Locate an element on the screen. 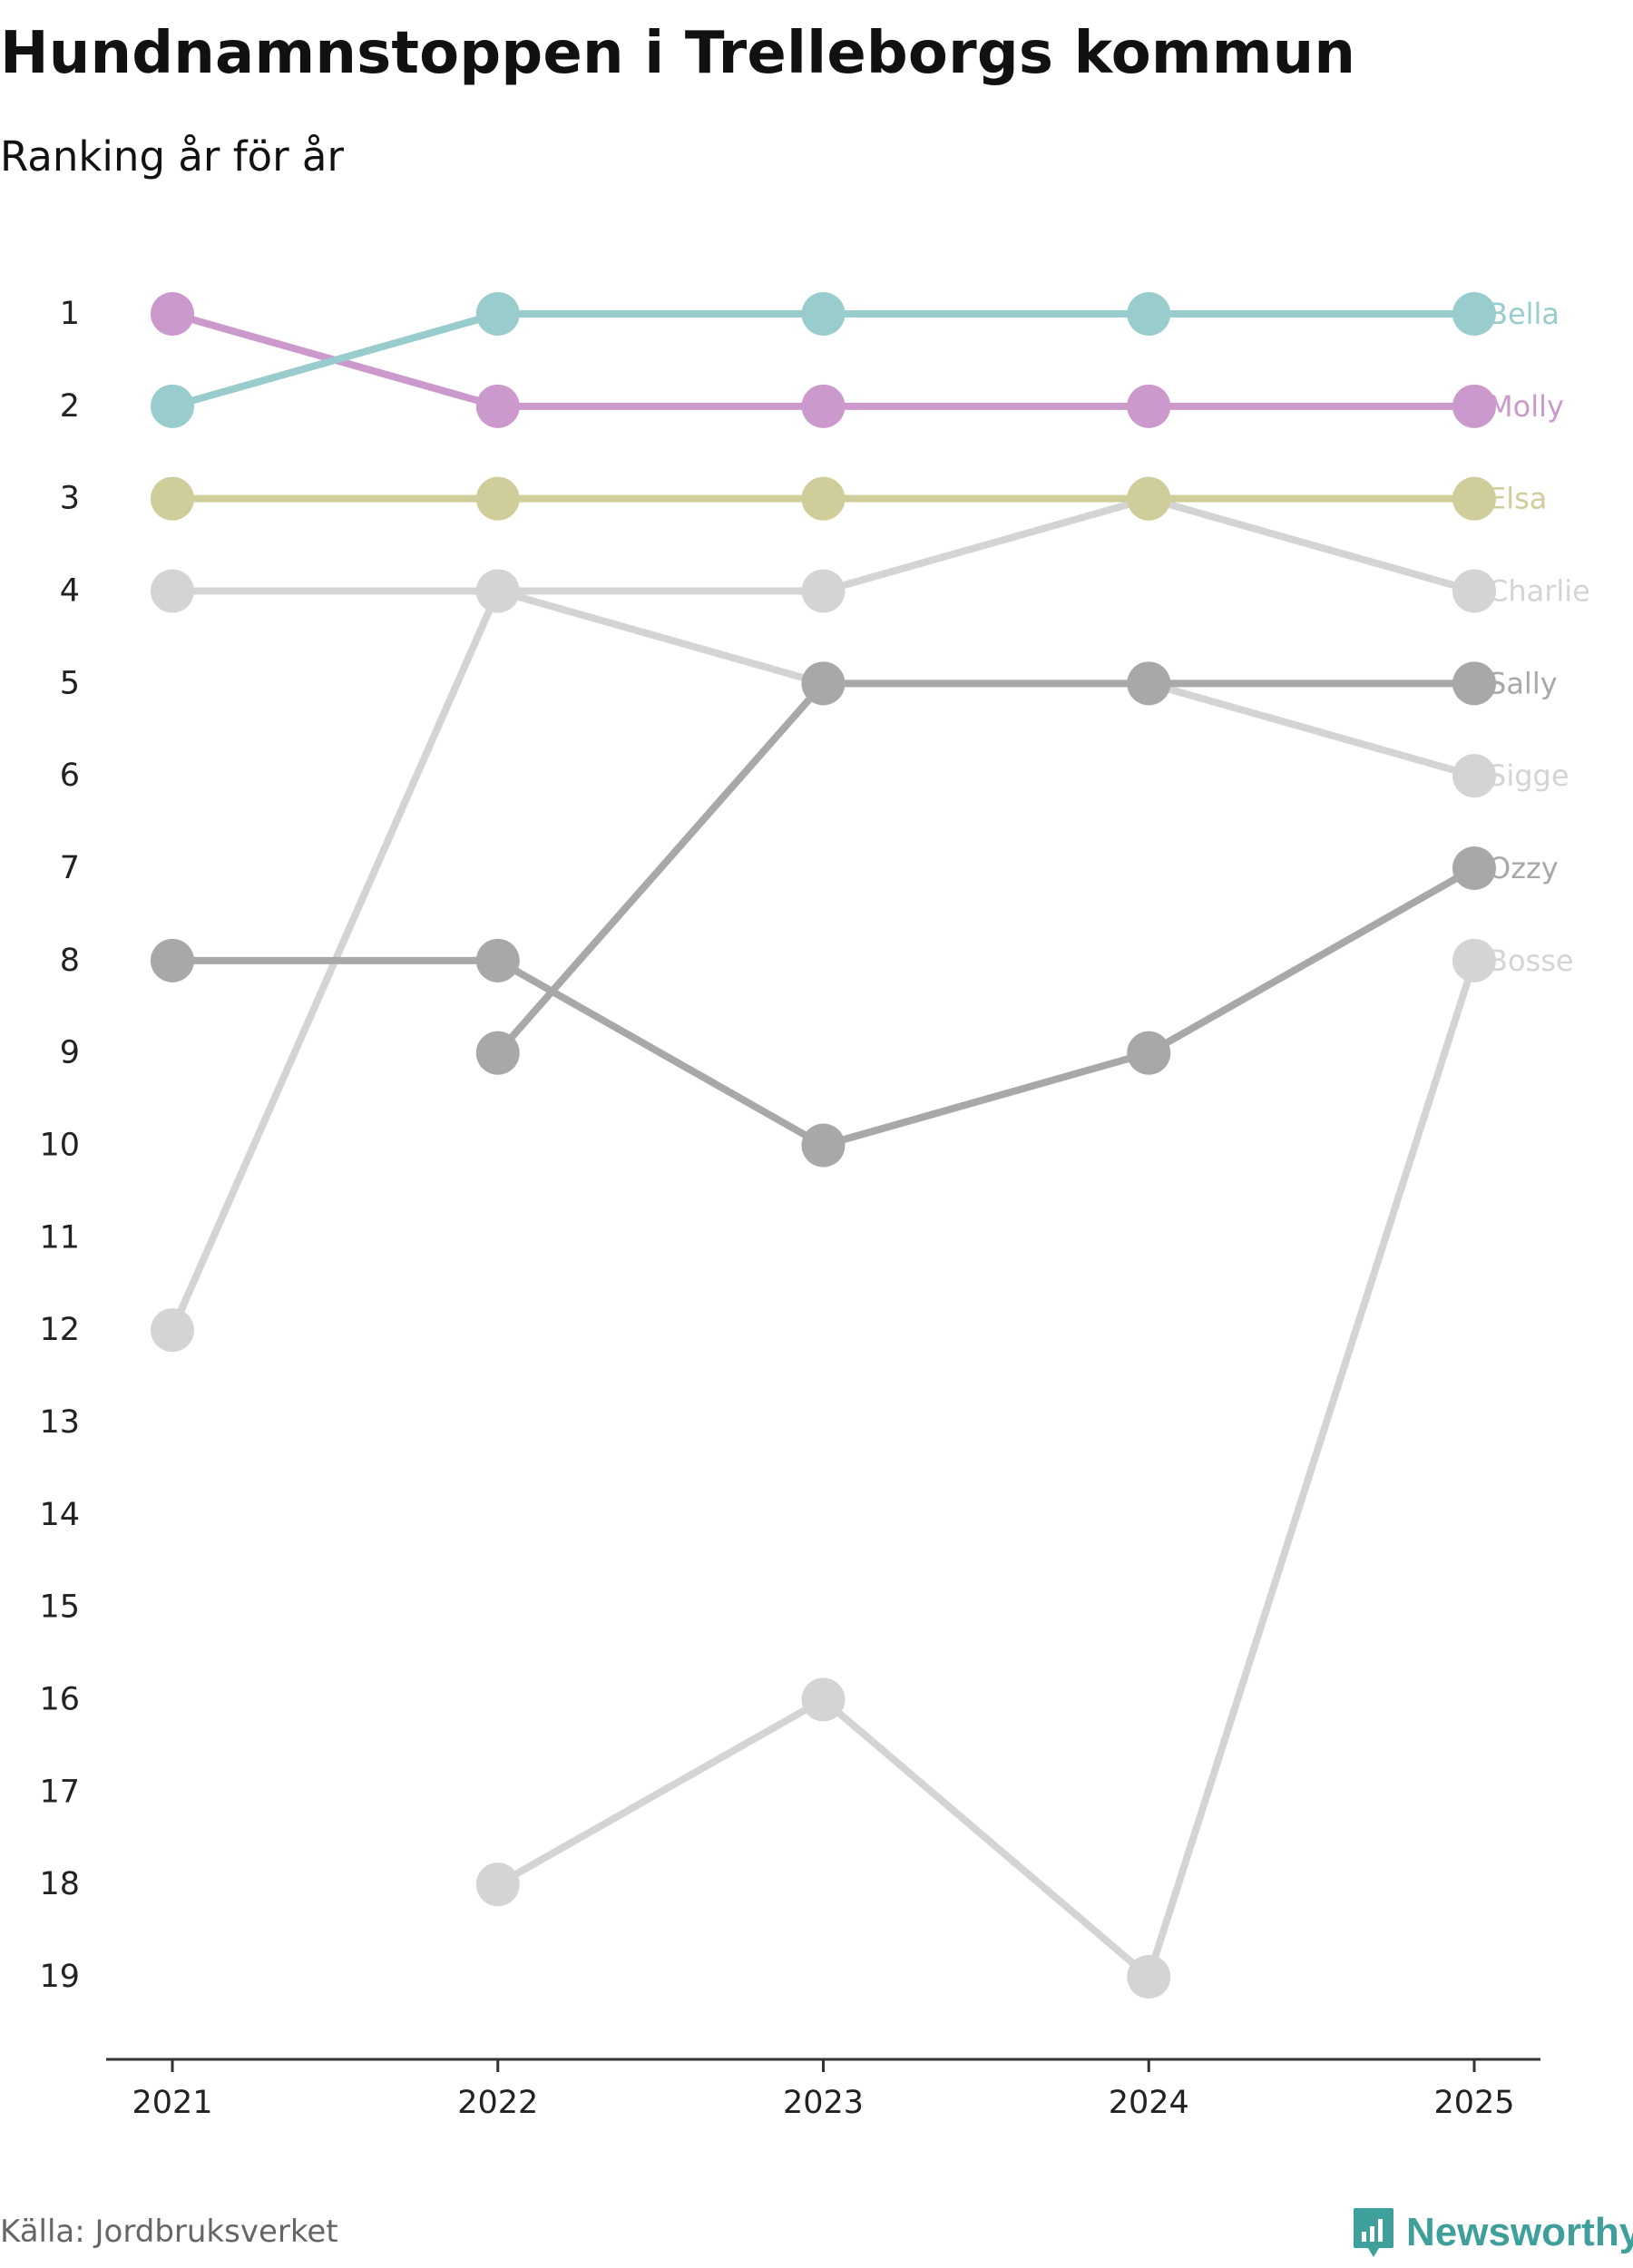 The image size is (1633, 2268). y-tick-label: 12 is located at coordinates (59, 1330).